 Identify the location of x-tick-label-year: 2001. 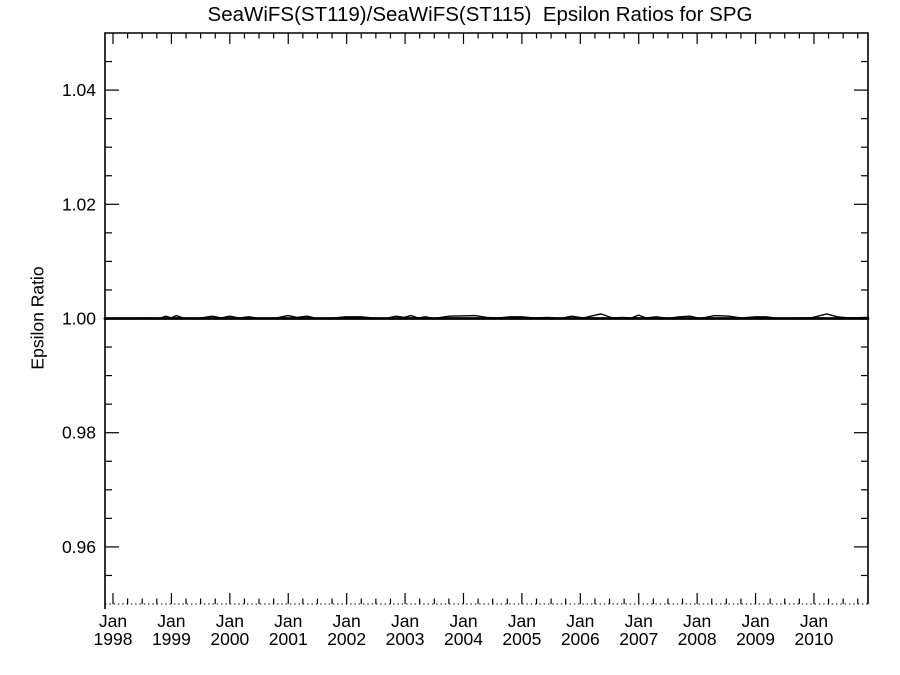
(288, 639).